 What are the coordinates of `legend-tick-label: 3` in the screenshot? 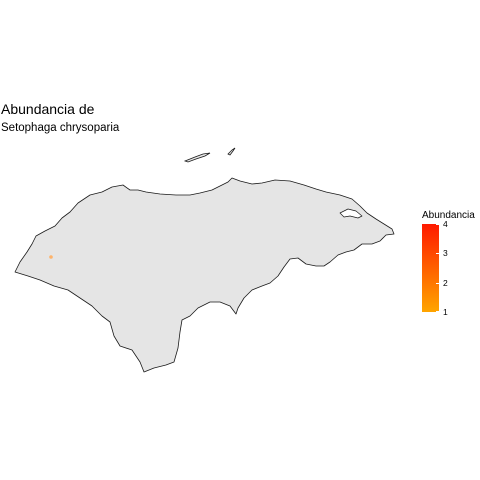 It's located at (445, 253).